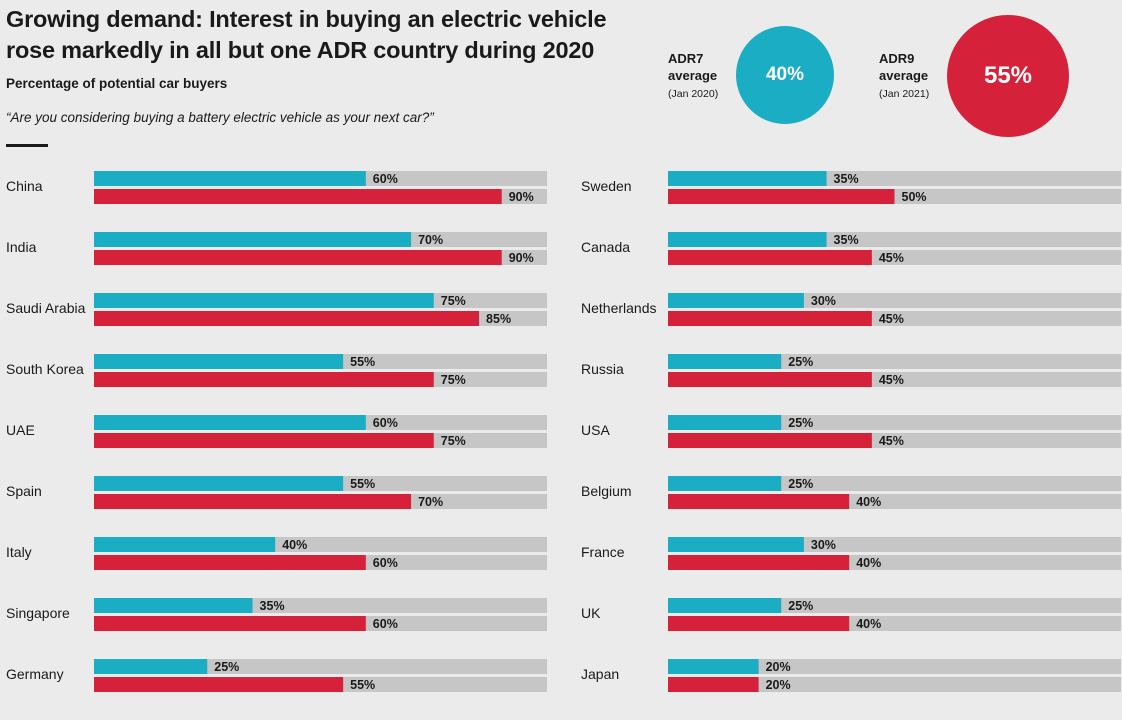  Describe the element at coordinates (725, 605) in the screenshot. I see `bar-adr7-uk` at that location.